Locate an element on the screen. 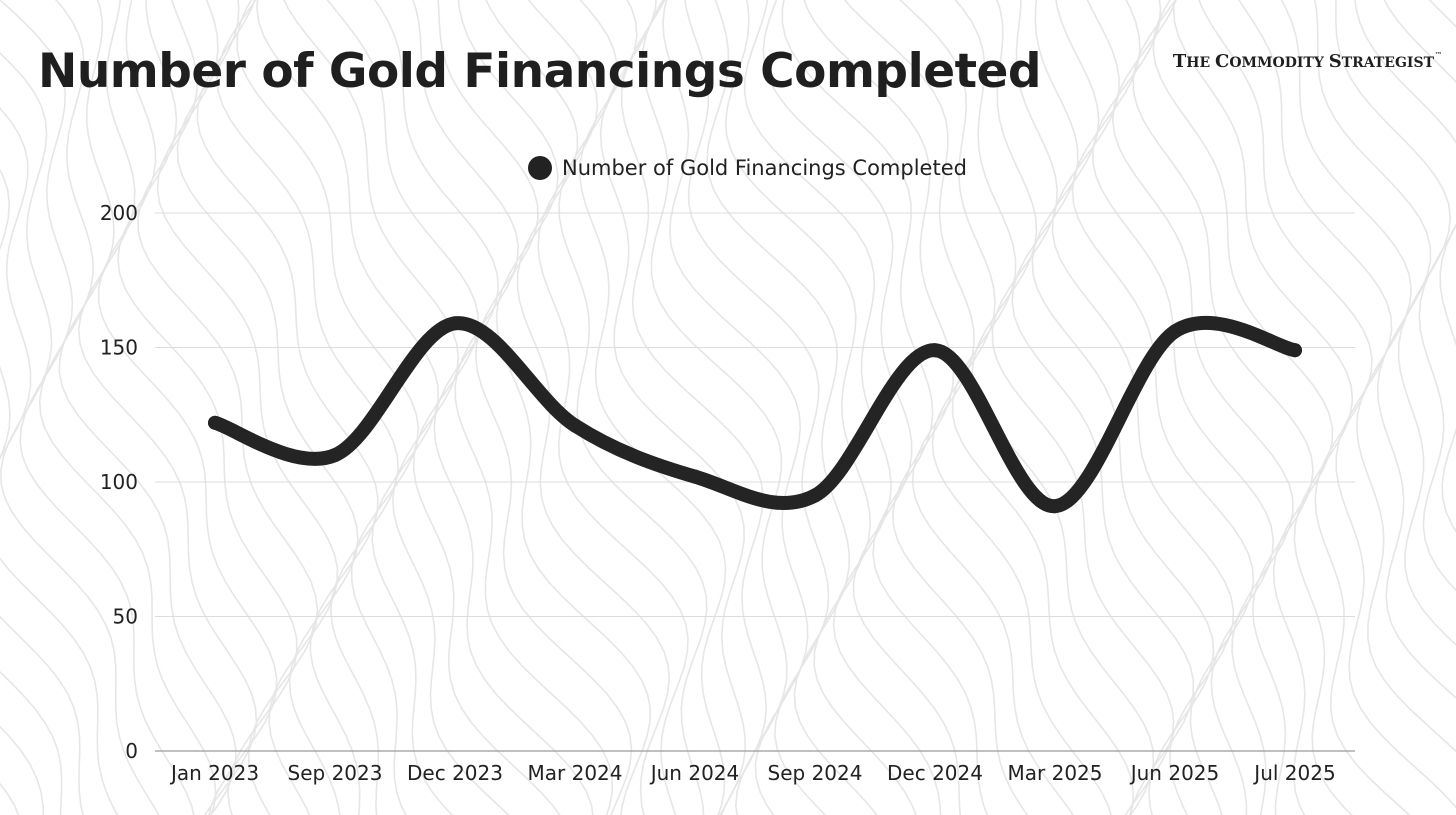  x-tick-label: Dec 2024 is located at coordinates (935, 773).